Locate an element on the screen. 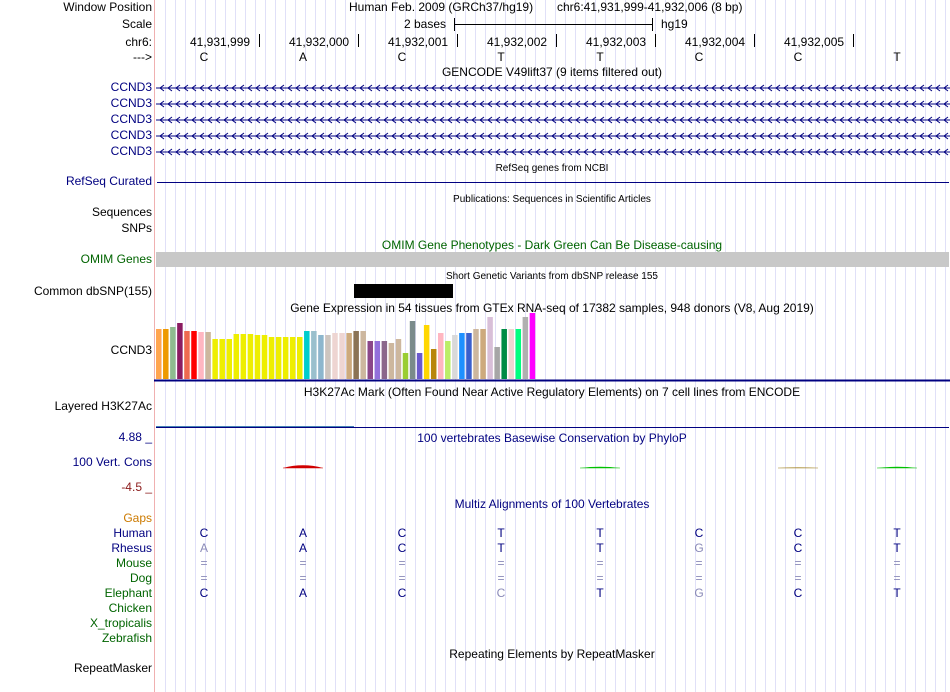  dbsnp-variant is located at coordinates (403, 291).